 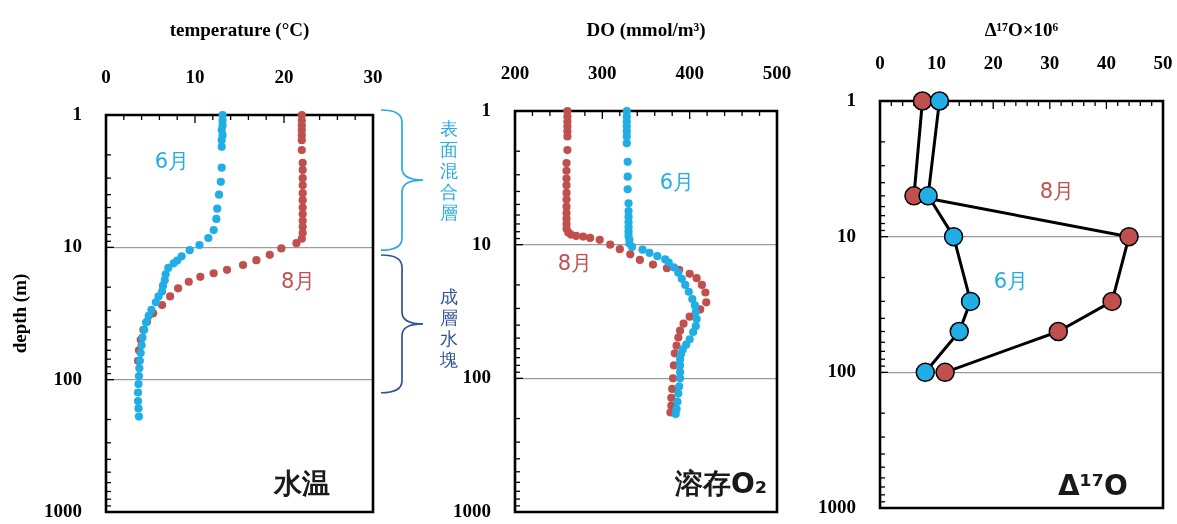 What do you see at coordinates (239, 30) in the screenshot?
I see `x-axis-title: temperature (°C)` at bounding box center [239, 30].